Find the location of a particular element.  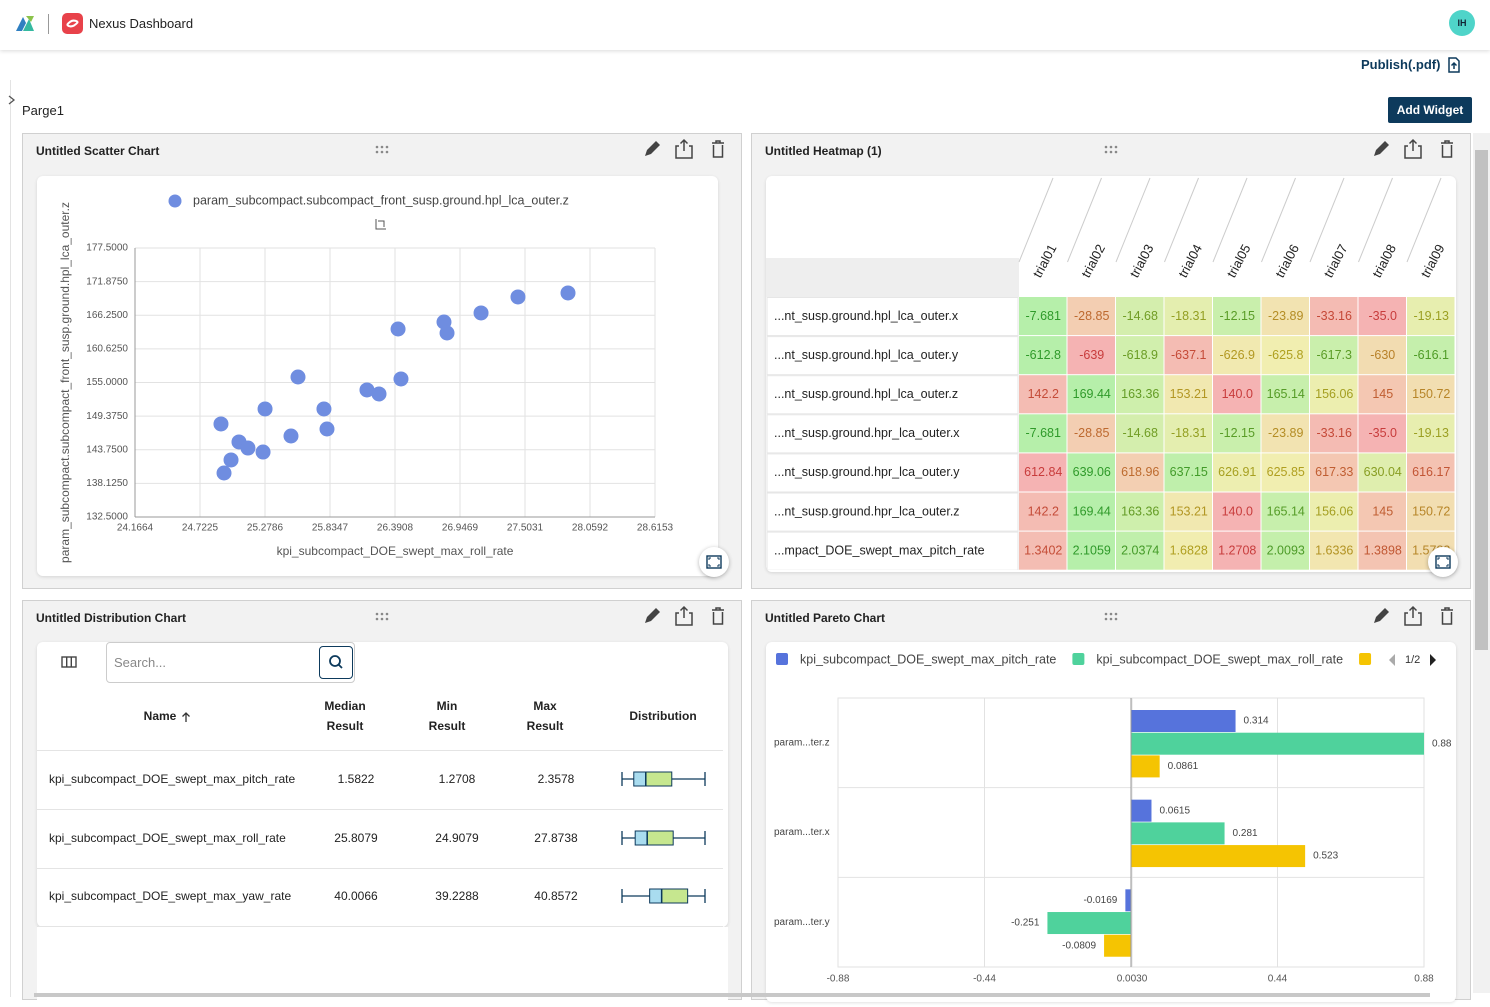

legend-label: kpi_subcompact_DOE_swept_max_roll_rate is located at coordinates (1219, 659).